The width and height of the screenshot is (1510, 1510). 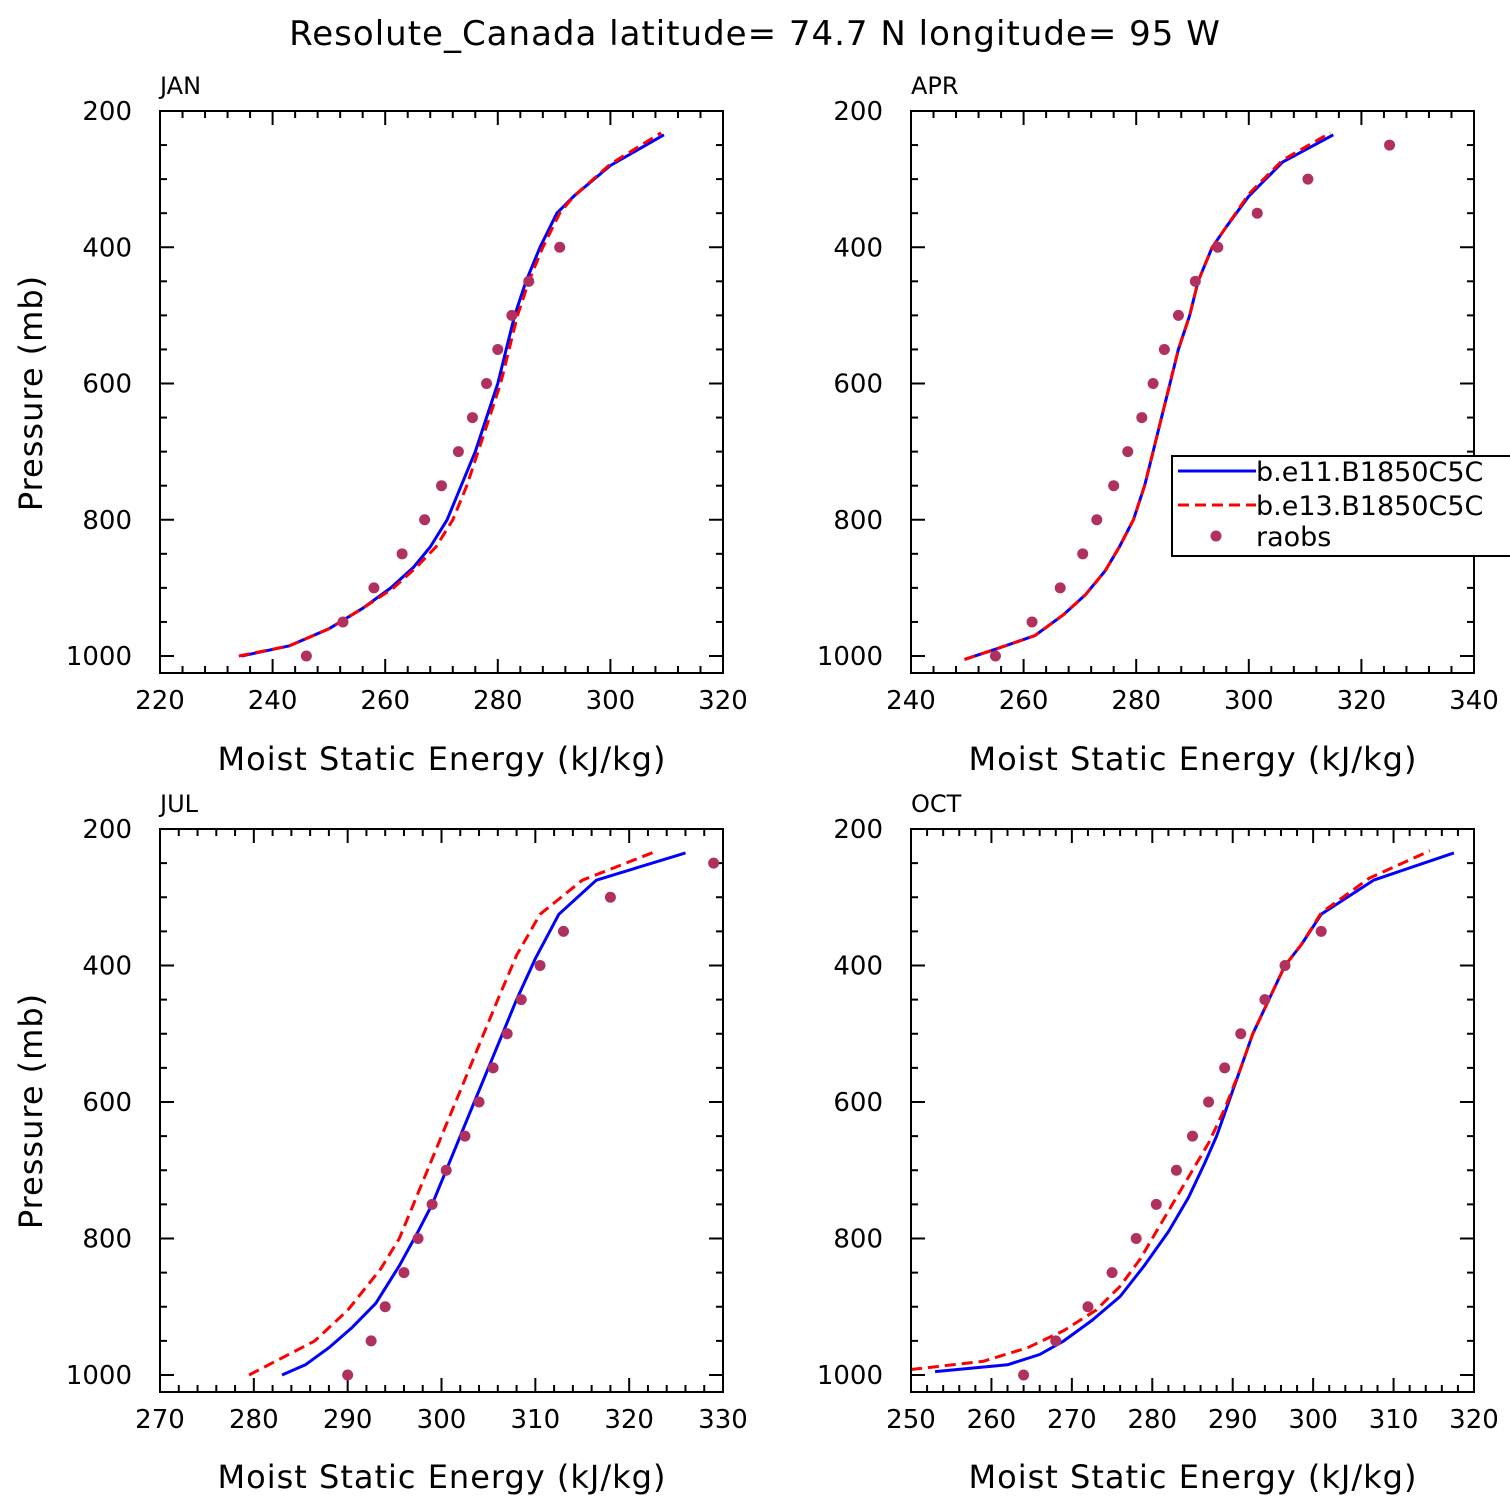 I want to click on x-tick-label: 220, so click(x=160, y=701).